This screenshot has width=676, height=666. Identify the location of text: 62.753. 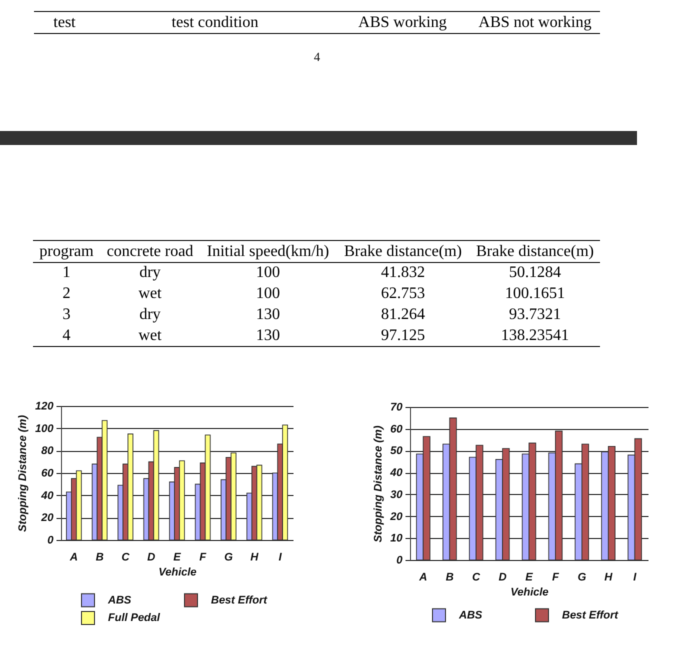
(403, 293).